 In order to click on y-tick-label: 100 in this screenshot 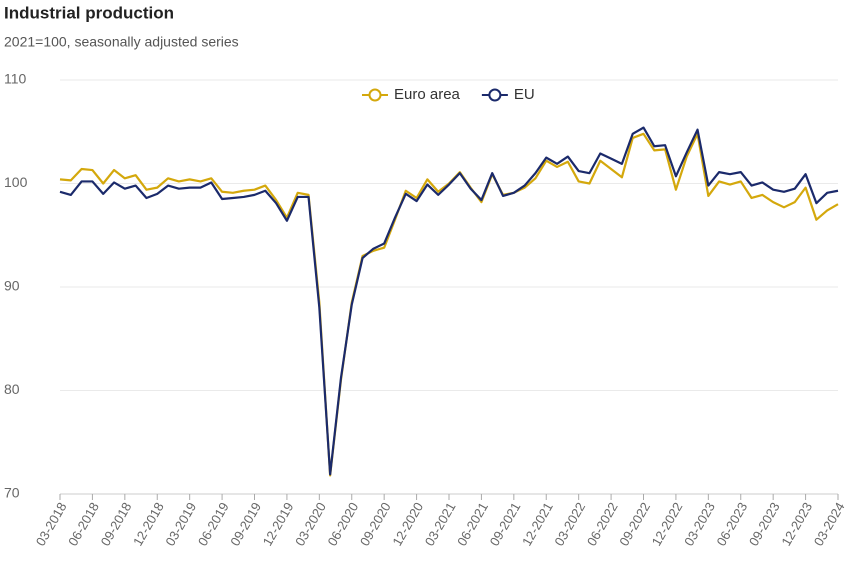, I will do `click(16, 182)`.